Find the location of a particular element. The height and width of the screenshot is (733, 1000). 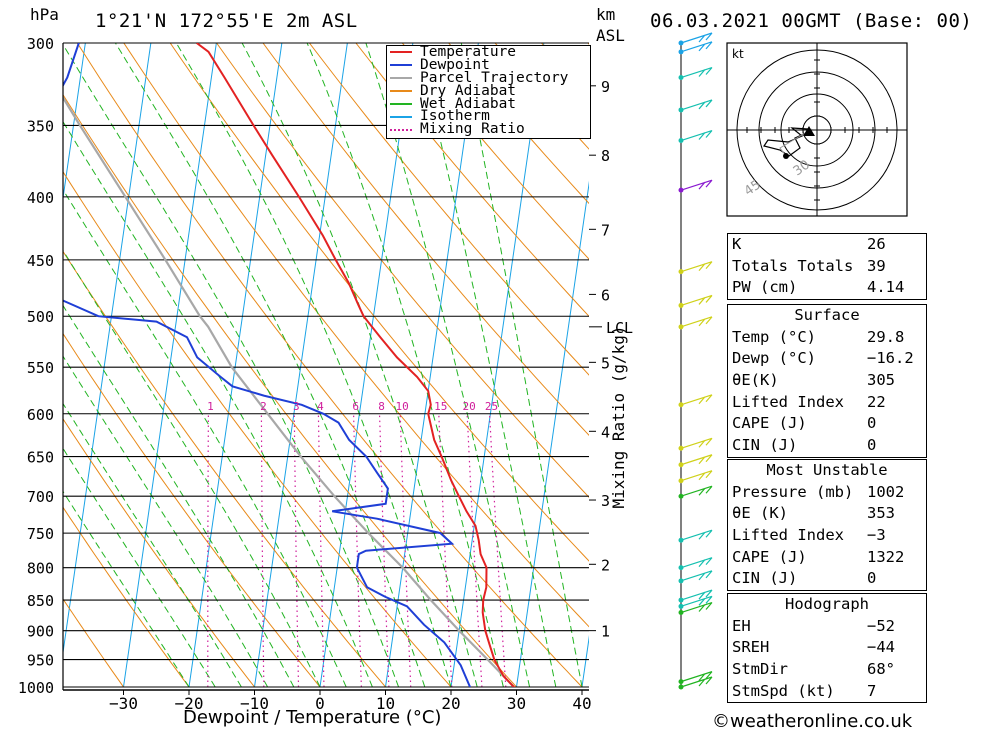

index-row: Dewp (°C) −16.2 is located at coordinates (823, 358).